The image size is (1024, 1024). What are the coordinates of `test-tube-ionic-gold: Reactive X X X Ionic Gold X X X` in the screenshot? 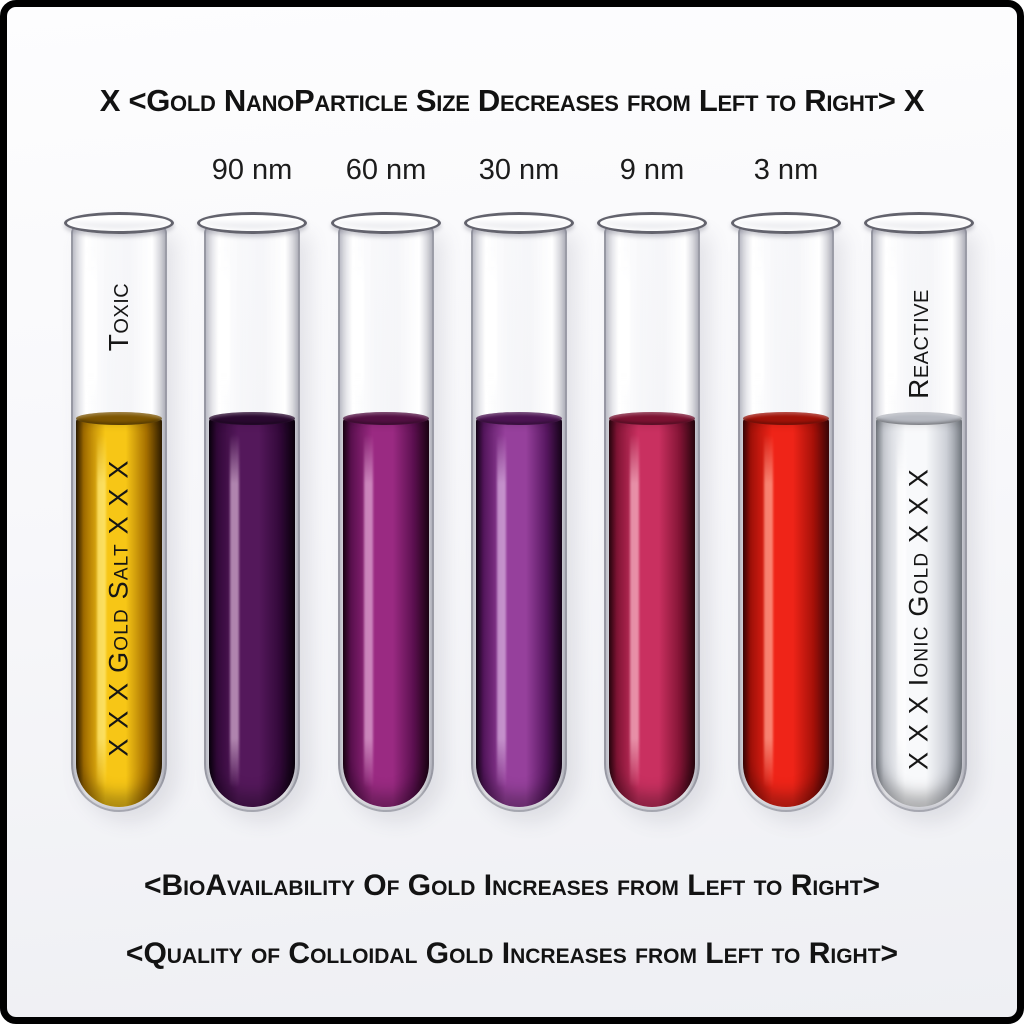 It's located at (919, 512).